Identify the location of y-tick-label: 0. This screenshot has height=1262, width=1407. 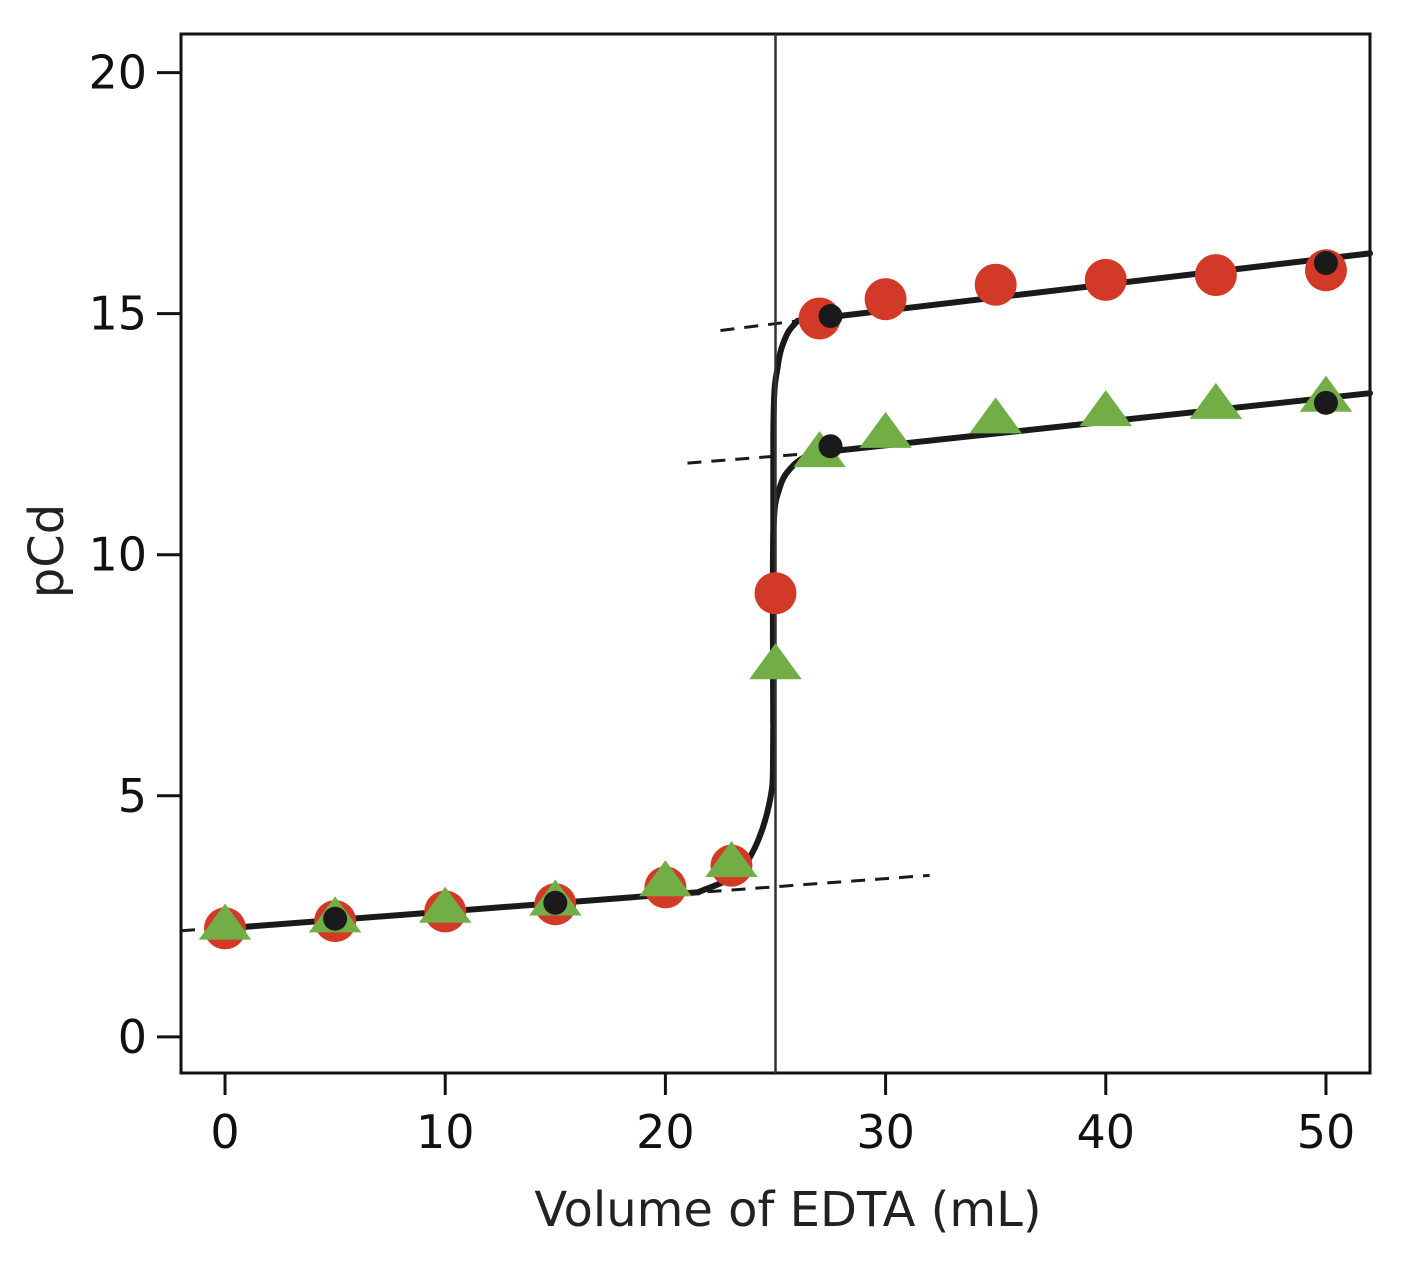
(132, 1037).